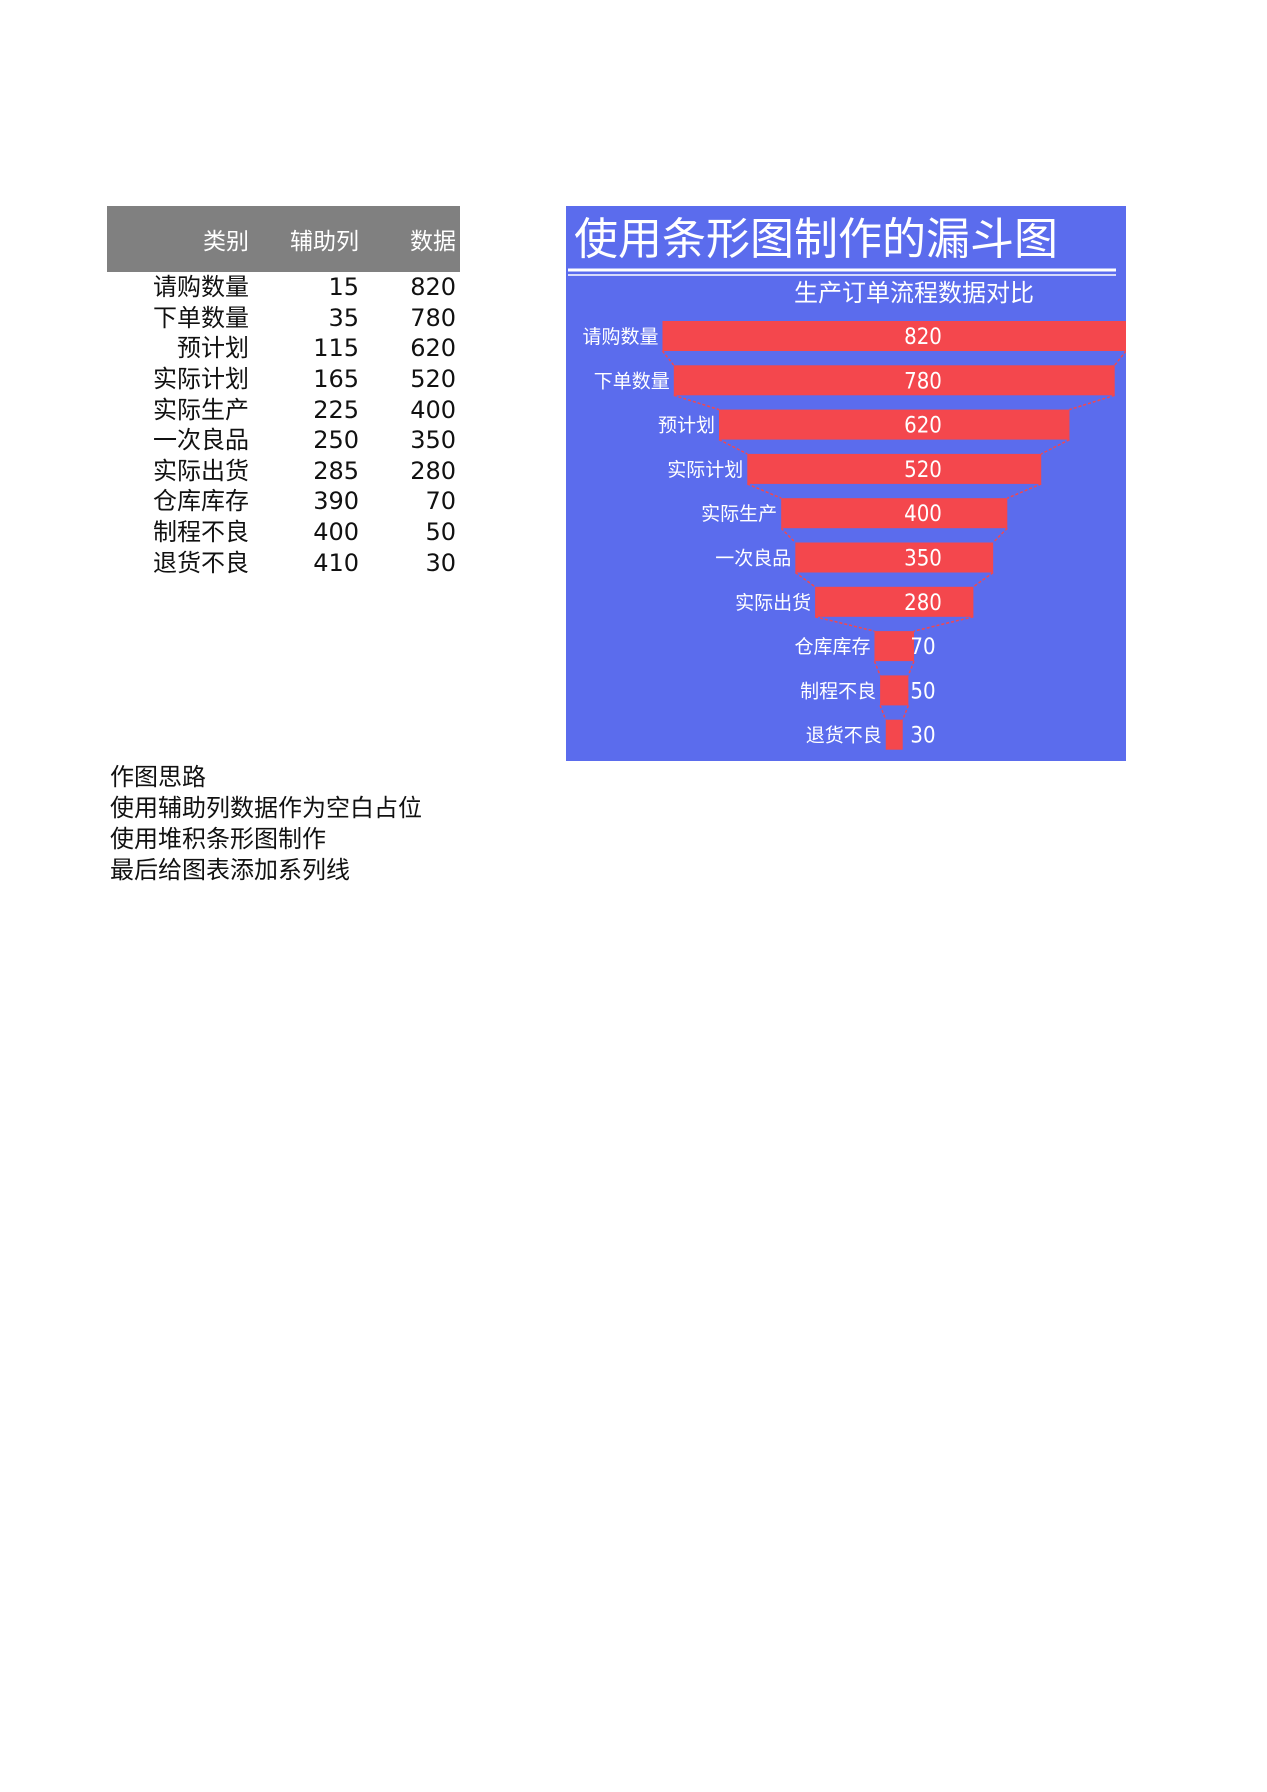 The height and width of the screenshot is (1792, 1267). I want to click on data-cell: 520, so click(433, 379).